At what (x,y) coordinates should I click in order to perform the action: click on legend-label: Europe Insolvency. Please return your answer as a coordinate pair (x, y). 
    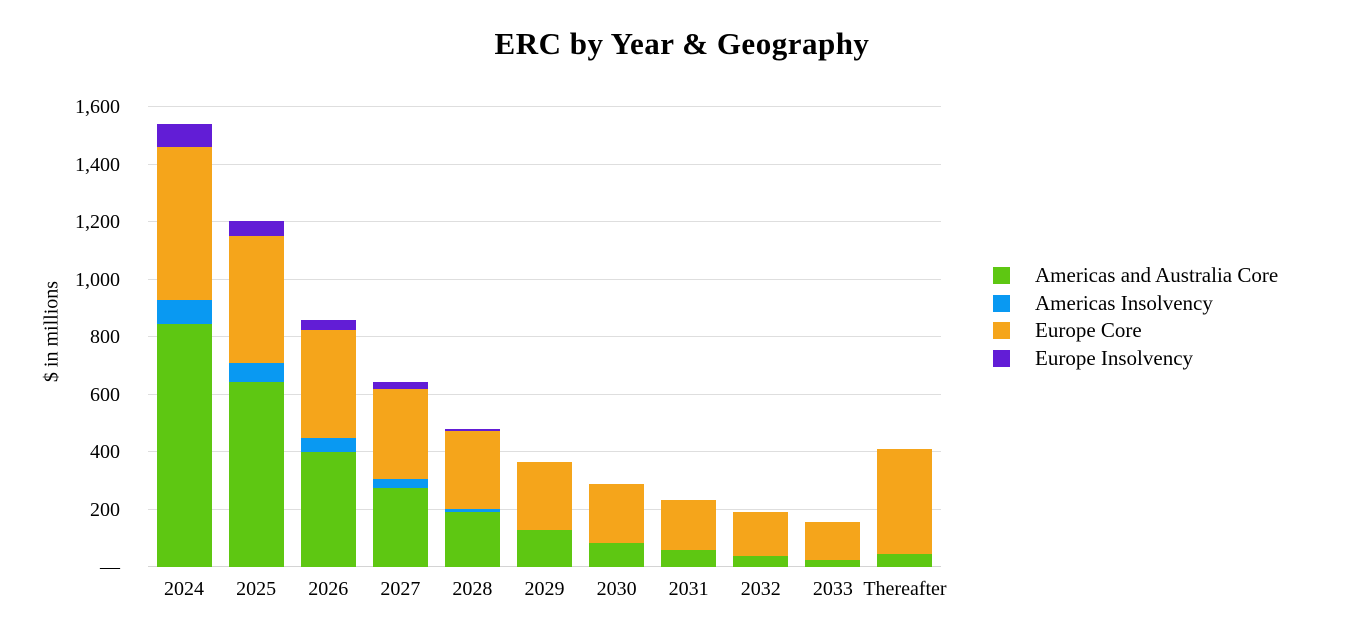
    Looking at the image, I should click on (1114, 357).